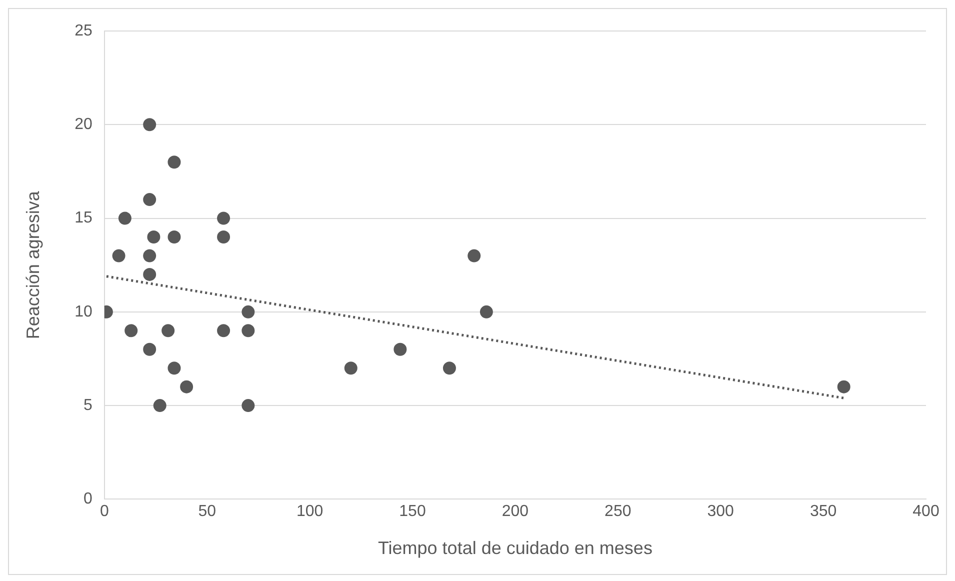 This screenshot has height=581, width=955. What do you see at coordinates (412, 511) in the screenshot?
I see `x-tick-label: 150` at bounding box center [412, 511].